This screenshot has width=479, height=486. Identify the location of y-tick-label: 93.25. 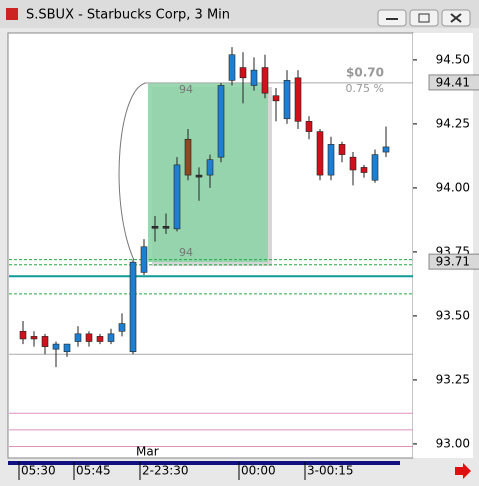
(453, 379).